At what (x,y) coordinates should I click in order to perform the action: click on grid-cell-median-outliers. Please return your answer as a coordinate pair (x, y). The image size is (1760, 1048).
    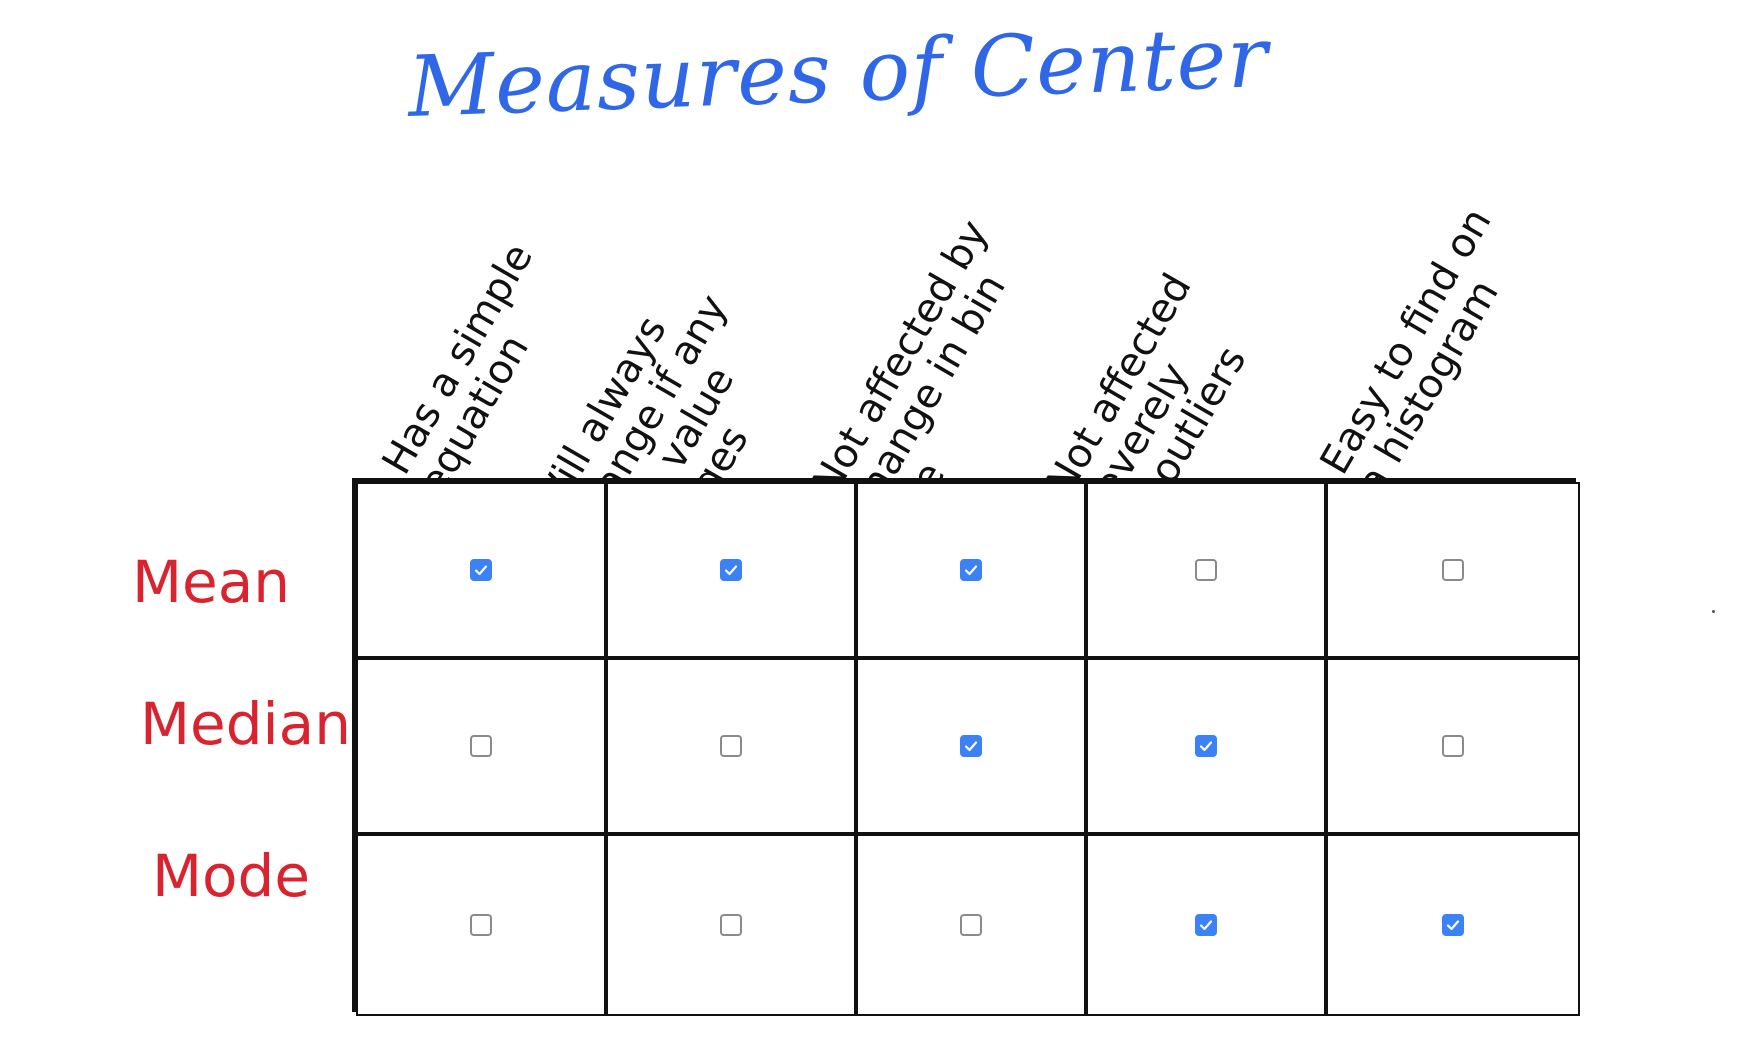
    Looking at the image, I should click on (1206, 746).